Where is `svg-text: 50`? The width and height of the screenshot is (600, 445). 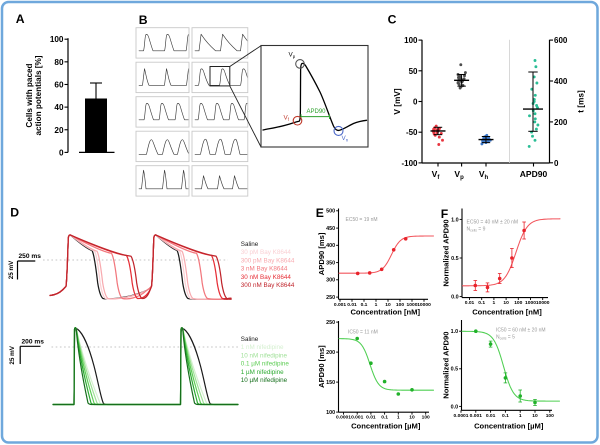 svg-text: 50 is located at coordinates (413, 71).